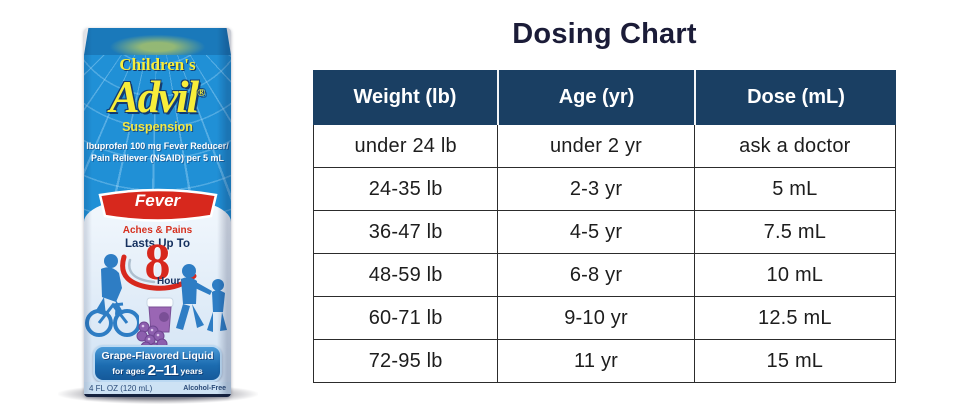 The image size is (970, 416). What do you see at coordinates (157, 262) in the screenshot?
I see `duration-number: 8` at bounding box center [157, 262].